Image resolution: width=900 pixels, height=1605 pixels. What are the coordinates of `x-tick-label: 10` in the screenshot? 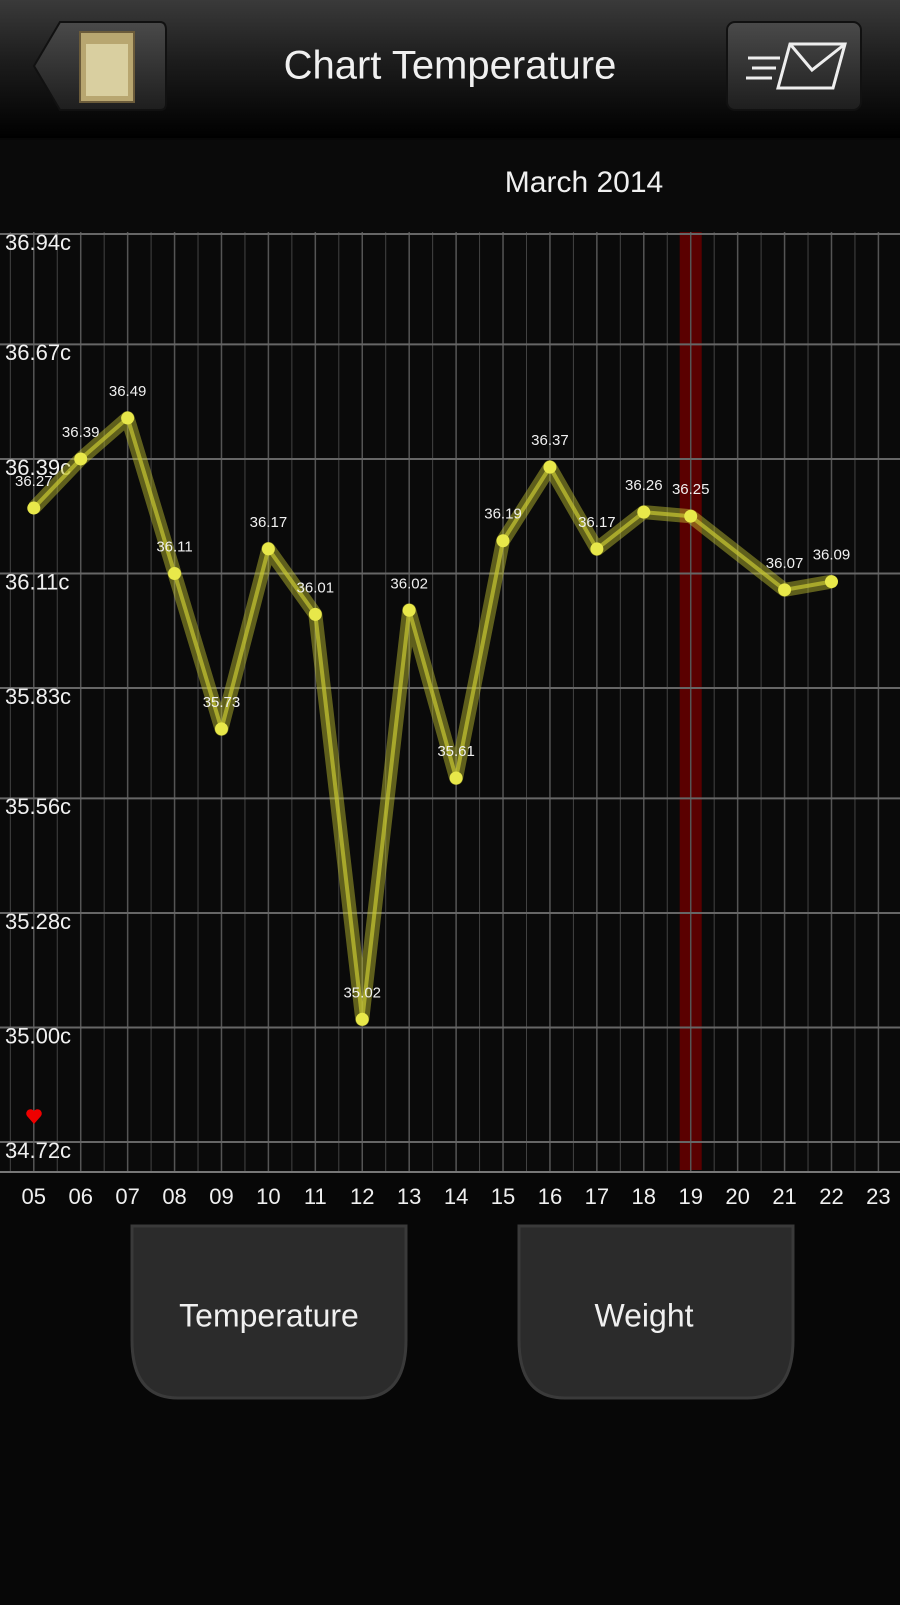 It's located at (268, 1196).